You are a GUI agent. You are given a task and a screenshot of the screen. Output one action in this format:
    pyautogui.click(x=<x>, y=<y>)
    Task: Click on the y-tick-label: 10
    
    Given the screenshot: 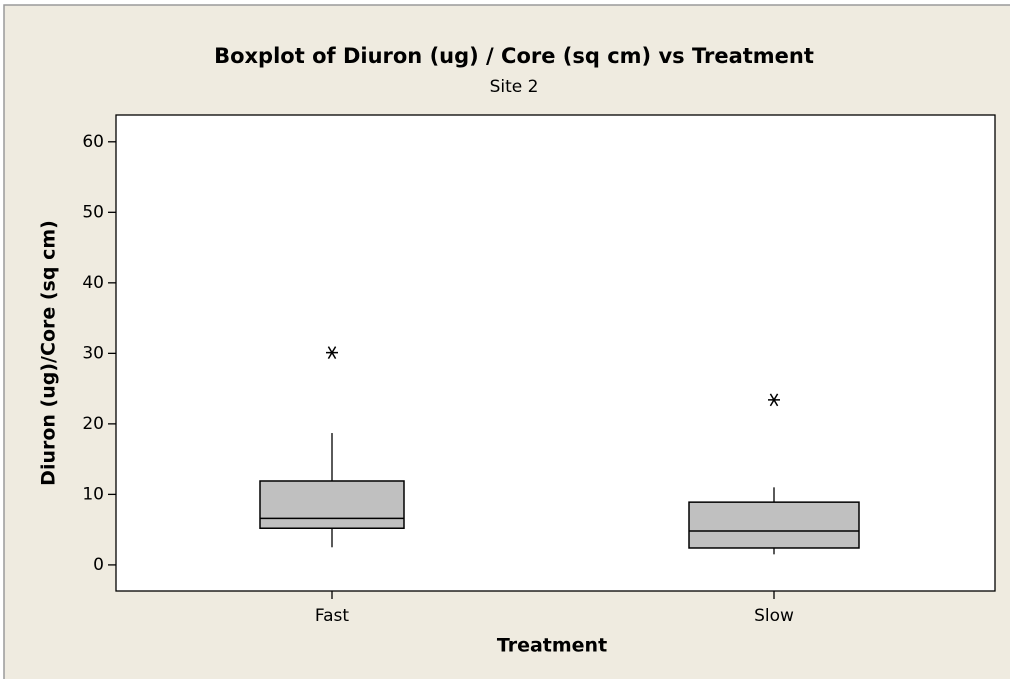 What is the action you would take?
    pyautogui.click(x=93, y=494)
    